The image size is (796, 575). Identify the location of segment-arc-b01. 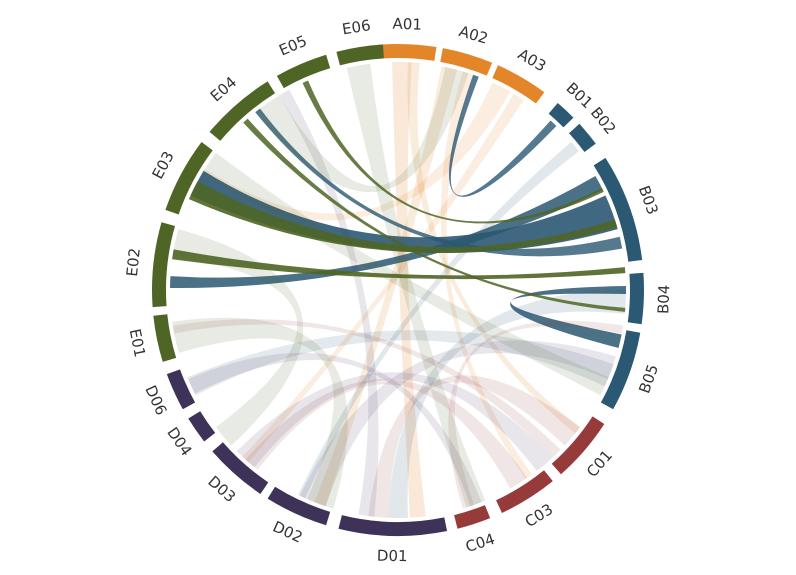
(561, 115).